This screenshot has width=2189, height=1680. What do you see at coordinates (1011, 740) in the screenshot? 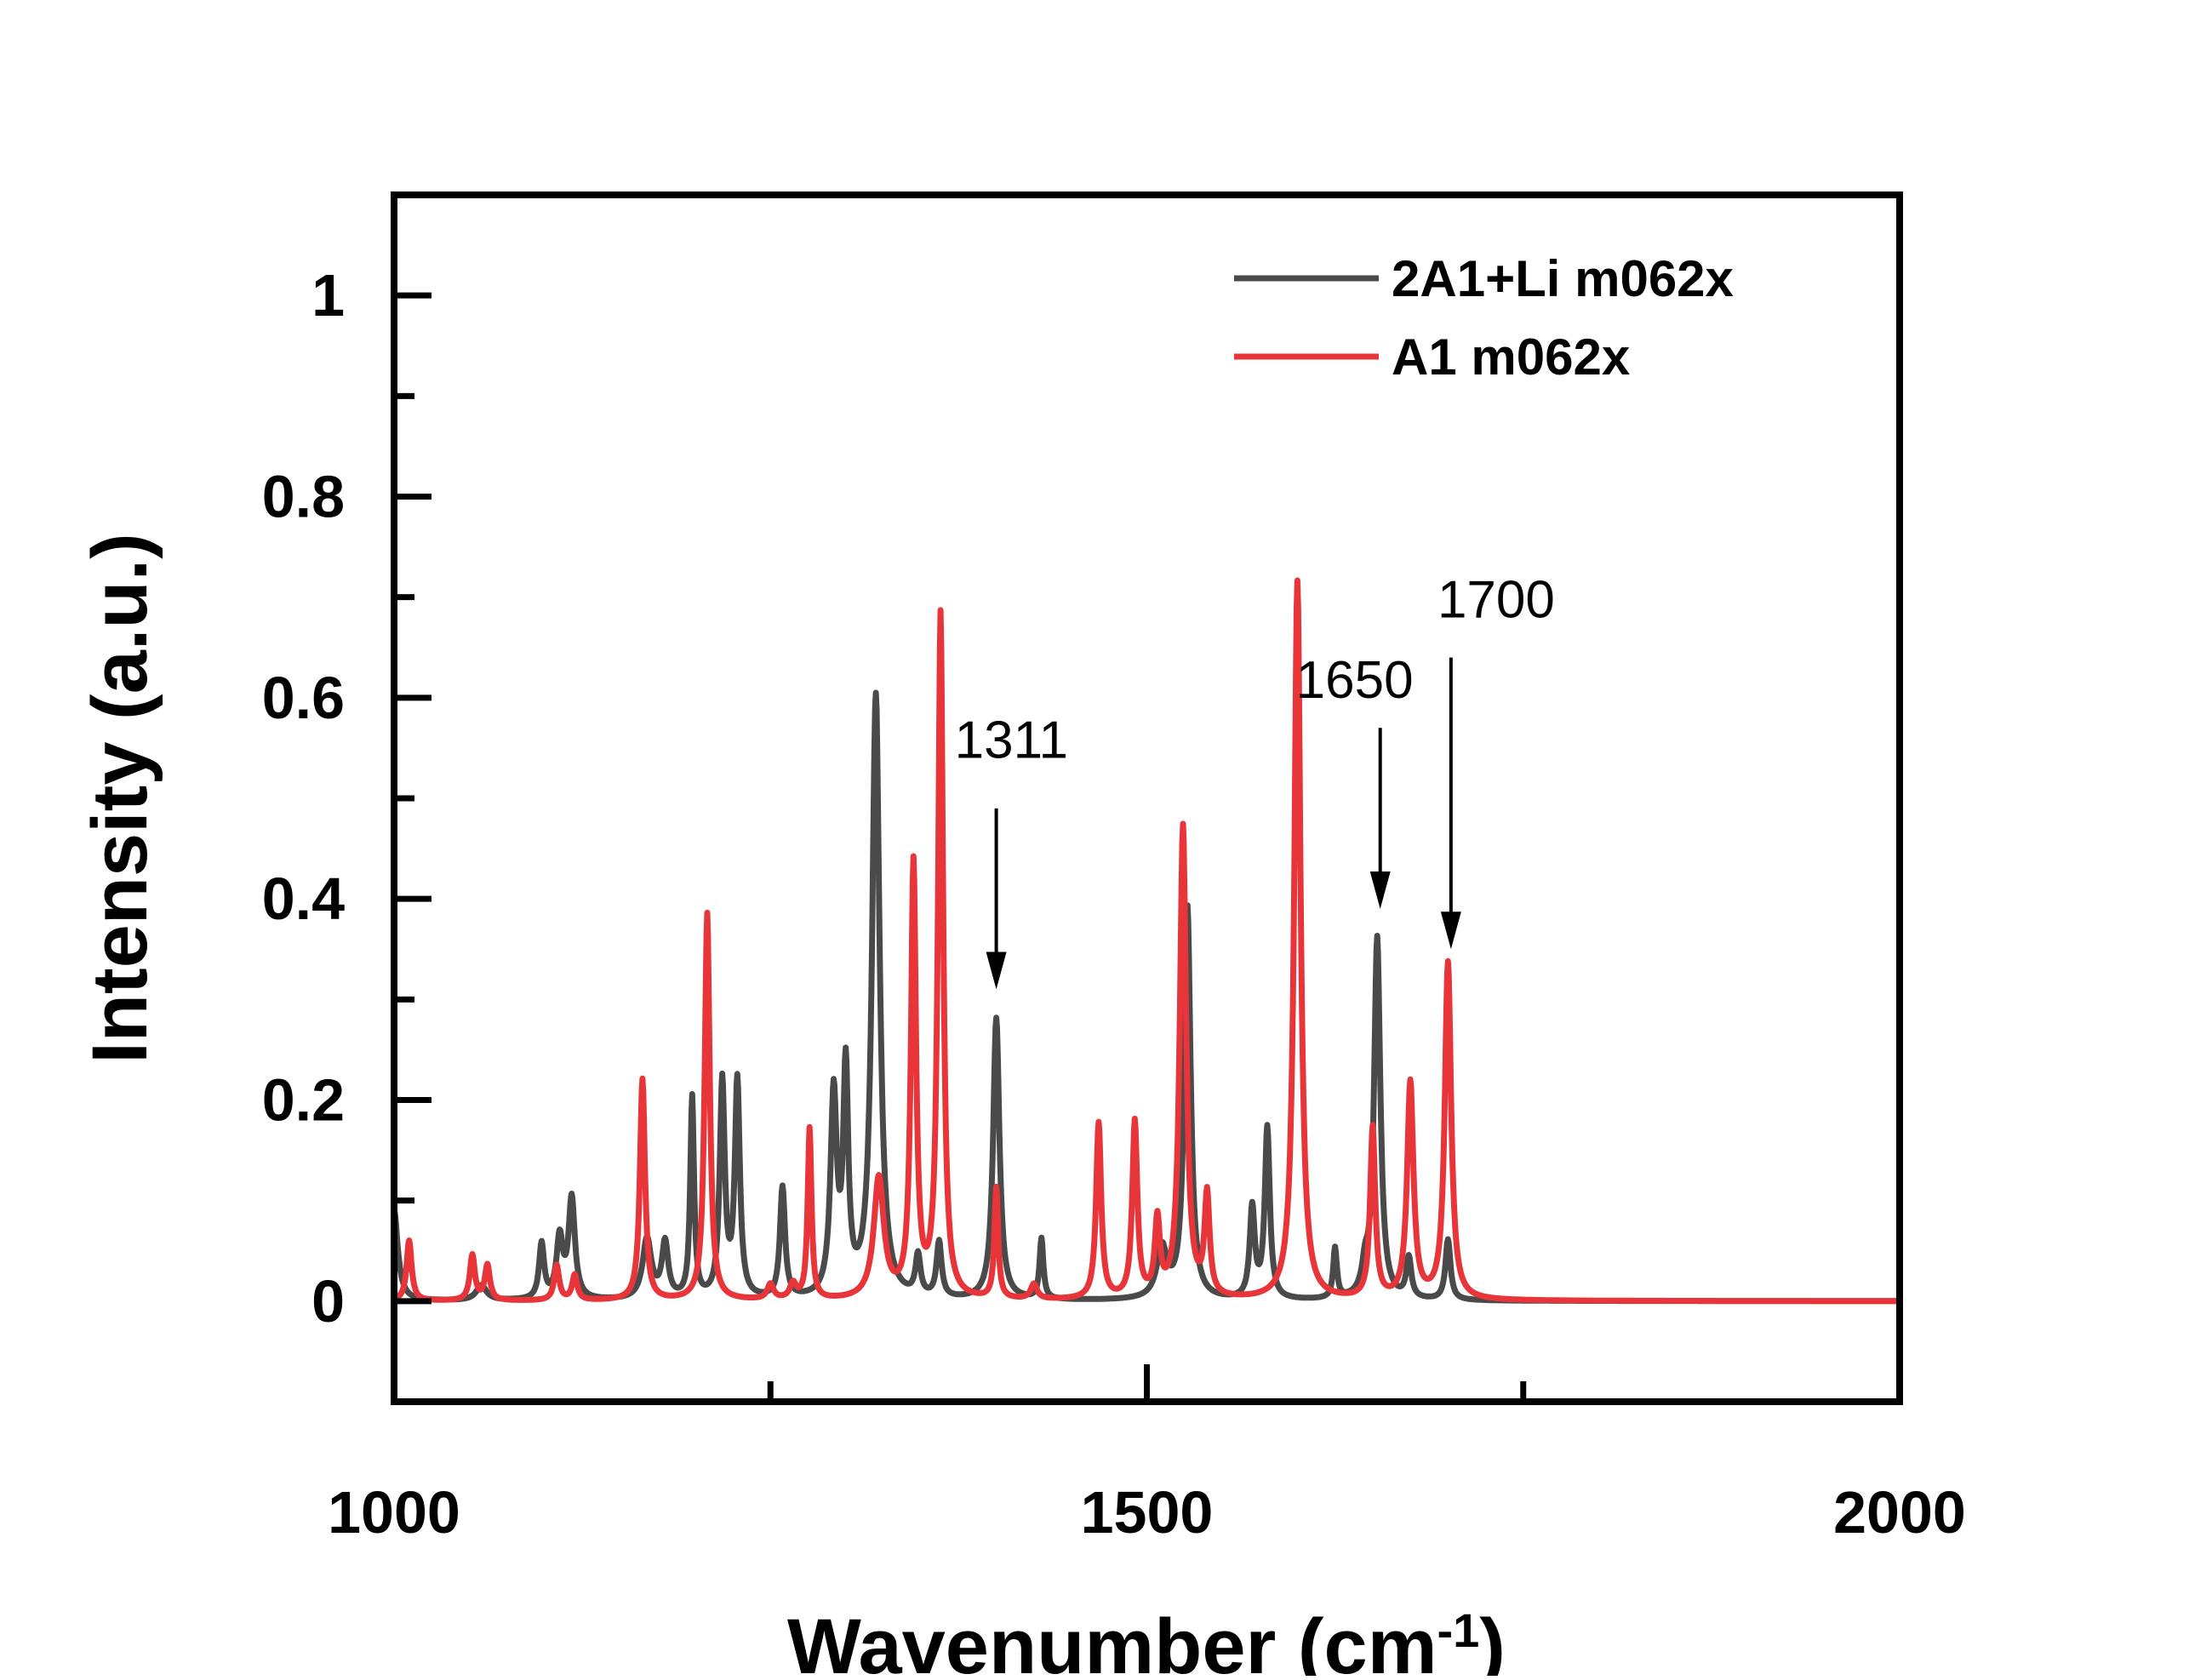
I see `annotation-label-1311: 1311` at bounding box center [1011, 740].